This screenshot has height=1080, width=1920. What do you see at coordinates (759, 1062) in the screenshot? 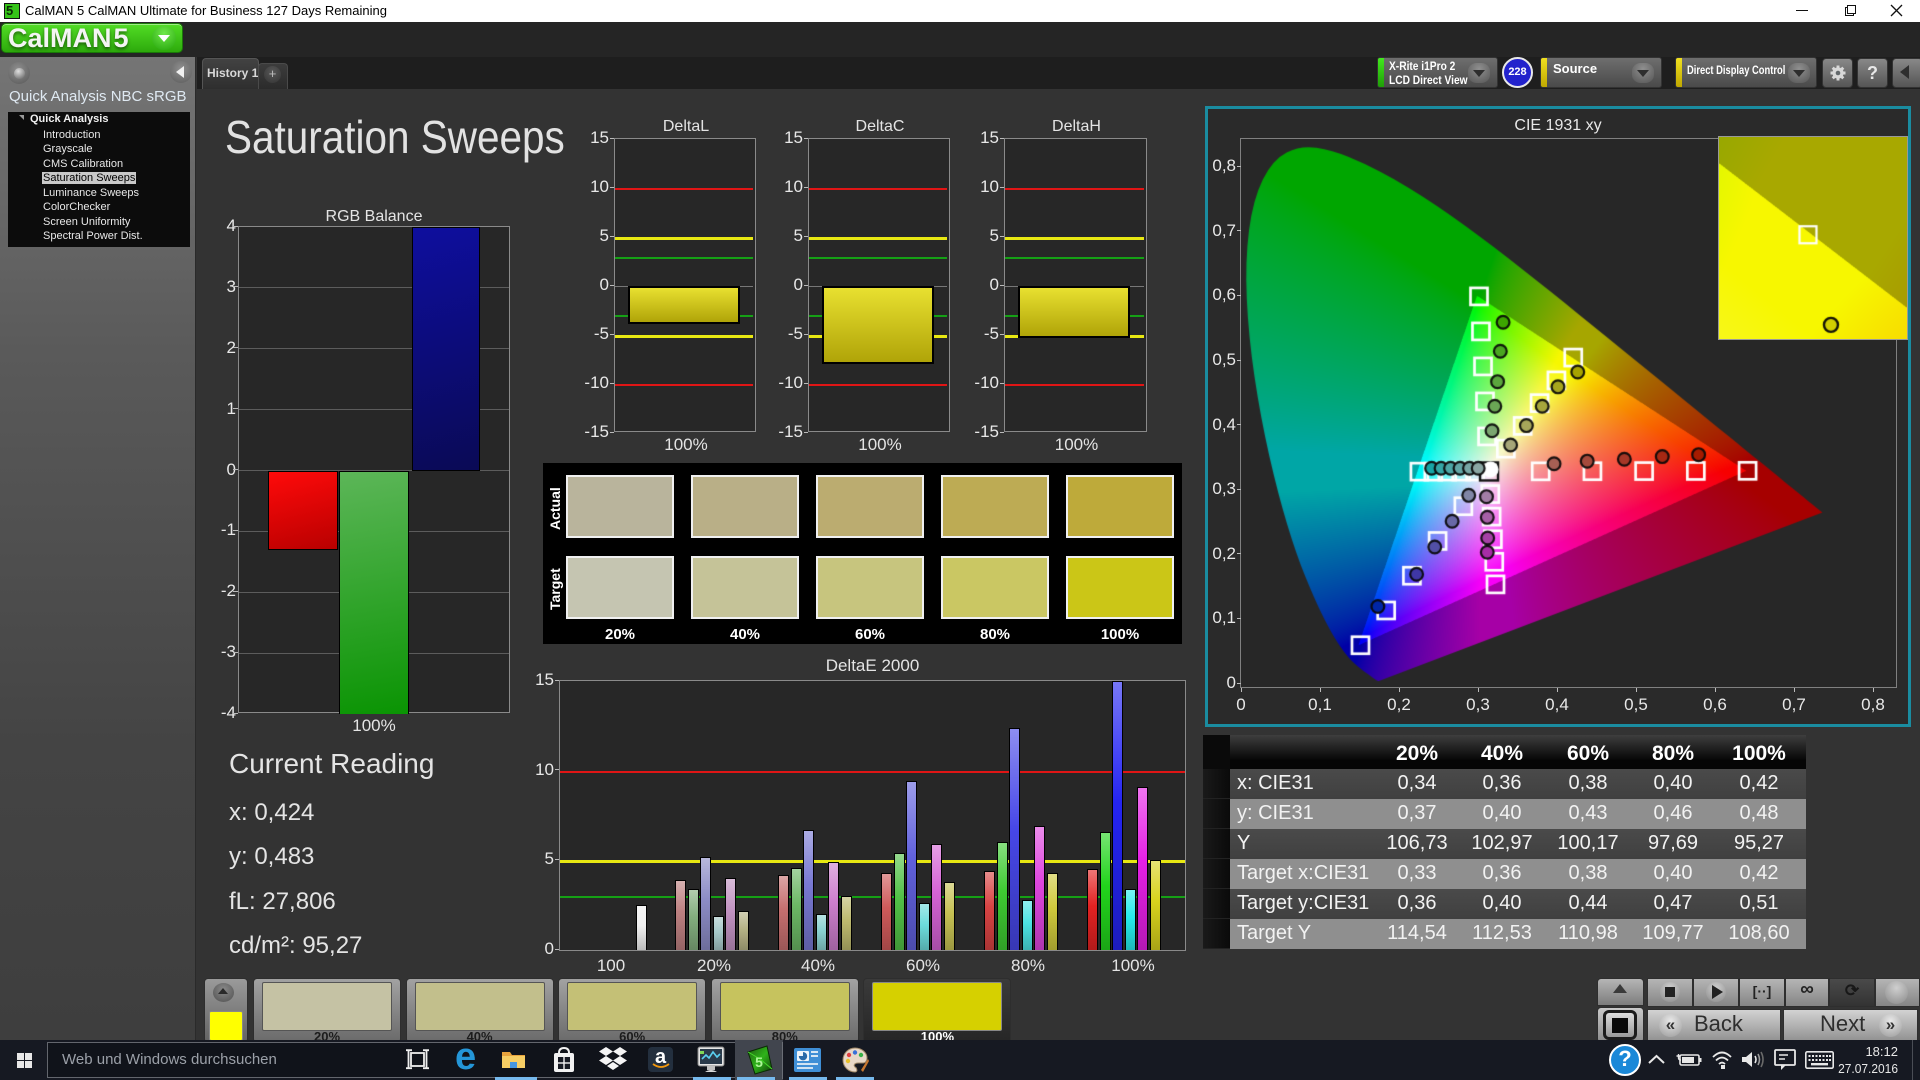
I see `svg-text: 5` at bounding box center [759, 1062].